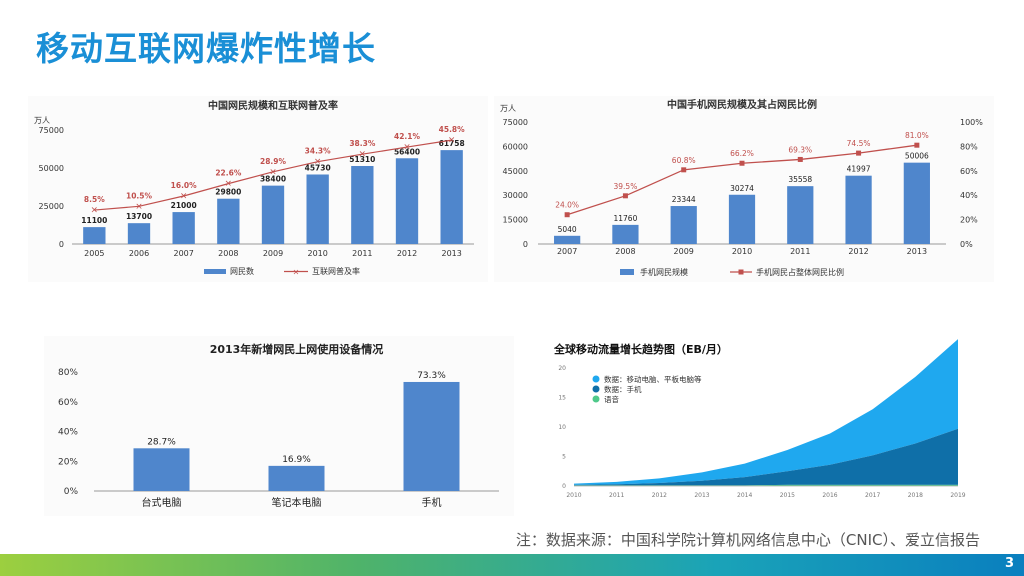 The width and height of the screenshot is (1024, 576). What do you see at coordinates (917, 135) in the screenshot?
I see `line-value-label: 81.0%` at bounding box center [917, 135].